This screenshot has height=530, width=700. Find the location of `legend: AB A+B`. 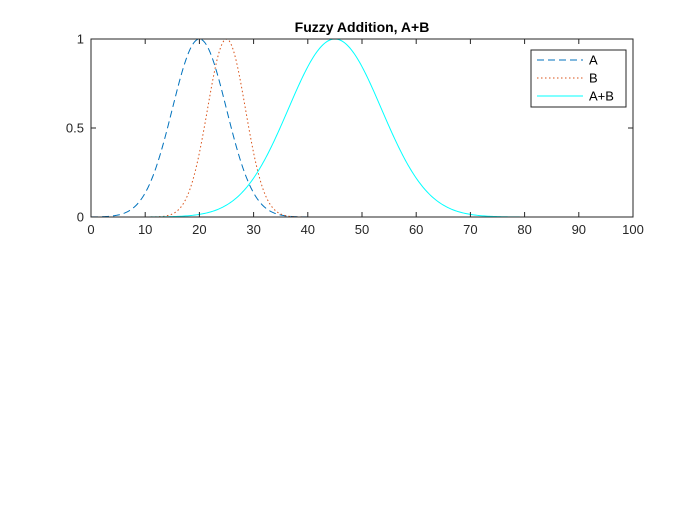

legend: AB A+B is located at coordinates (578, 78).